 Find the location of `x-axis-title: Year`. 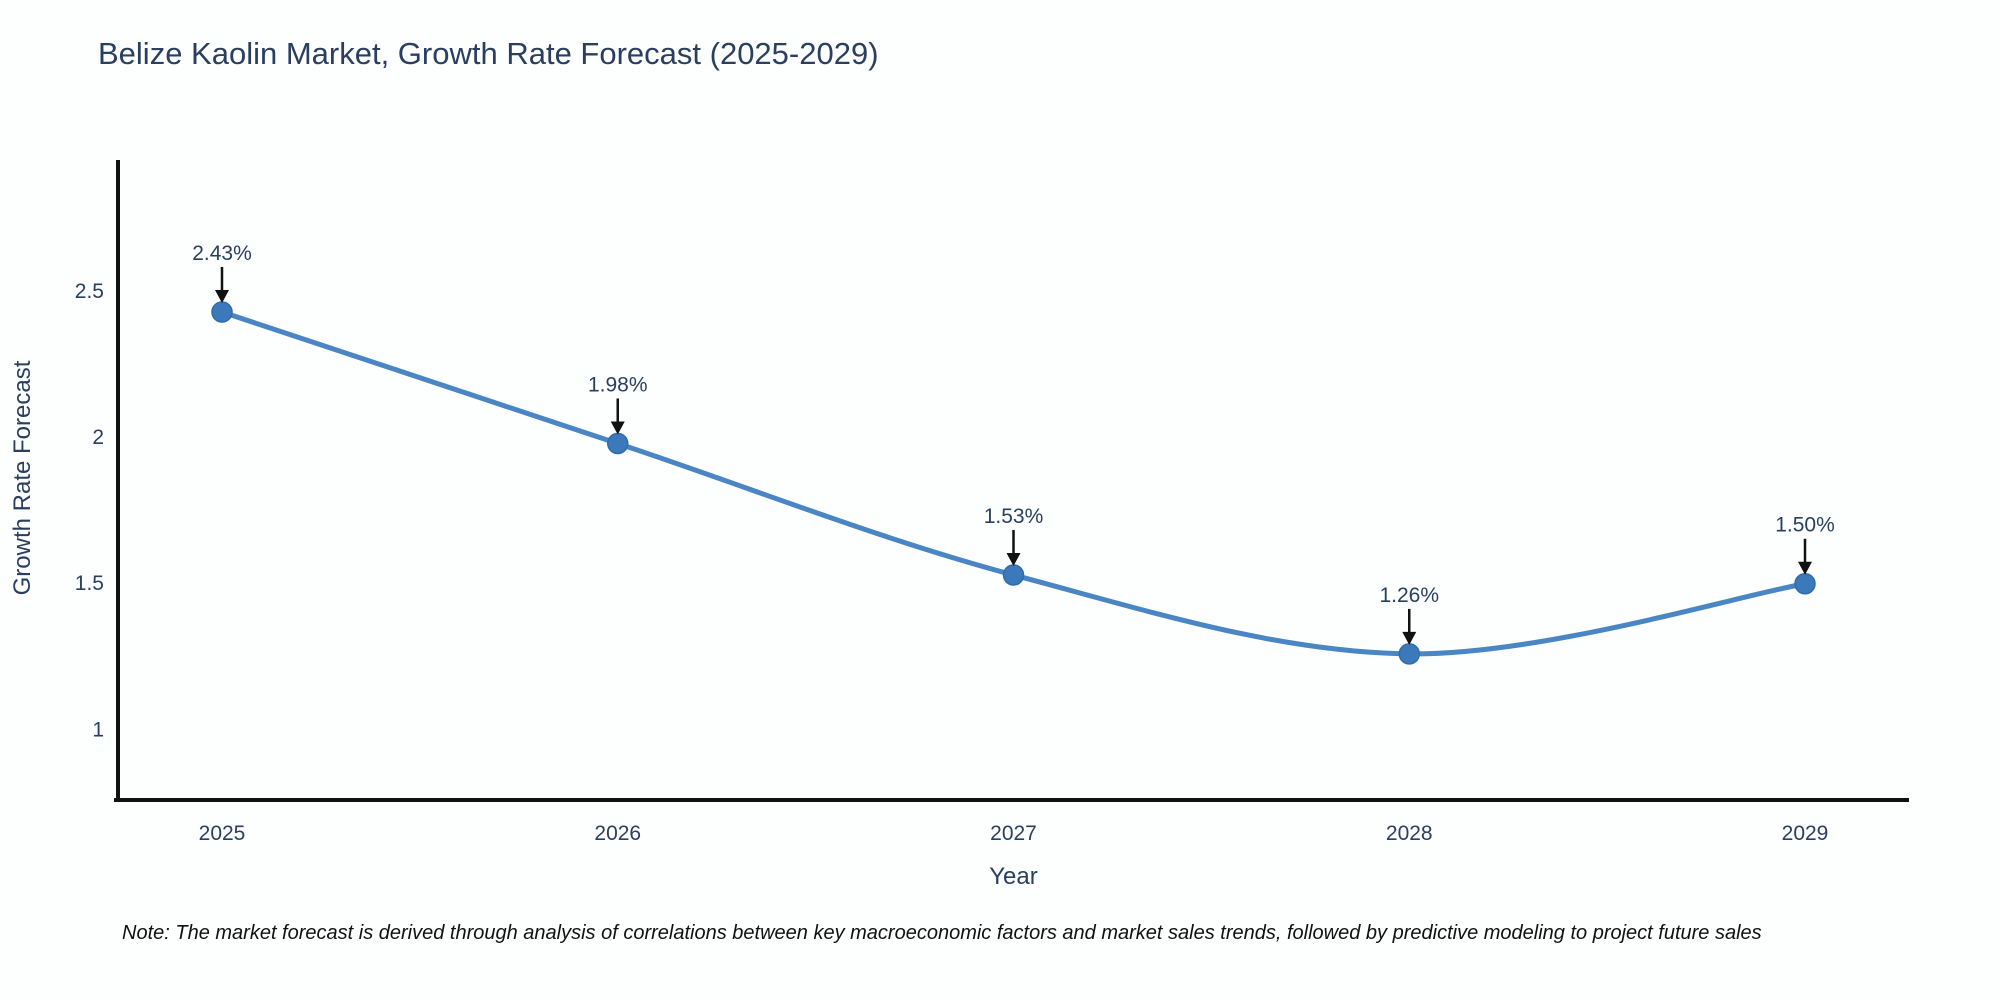

x-axis-title: Year is located at coordinates (1013, 876).